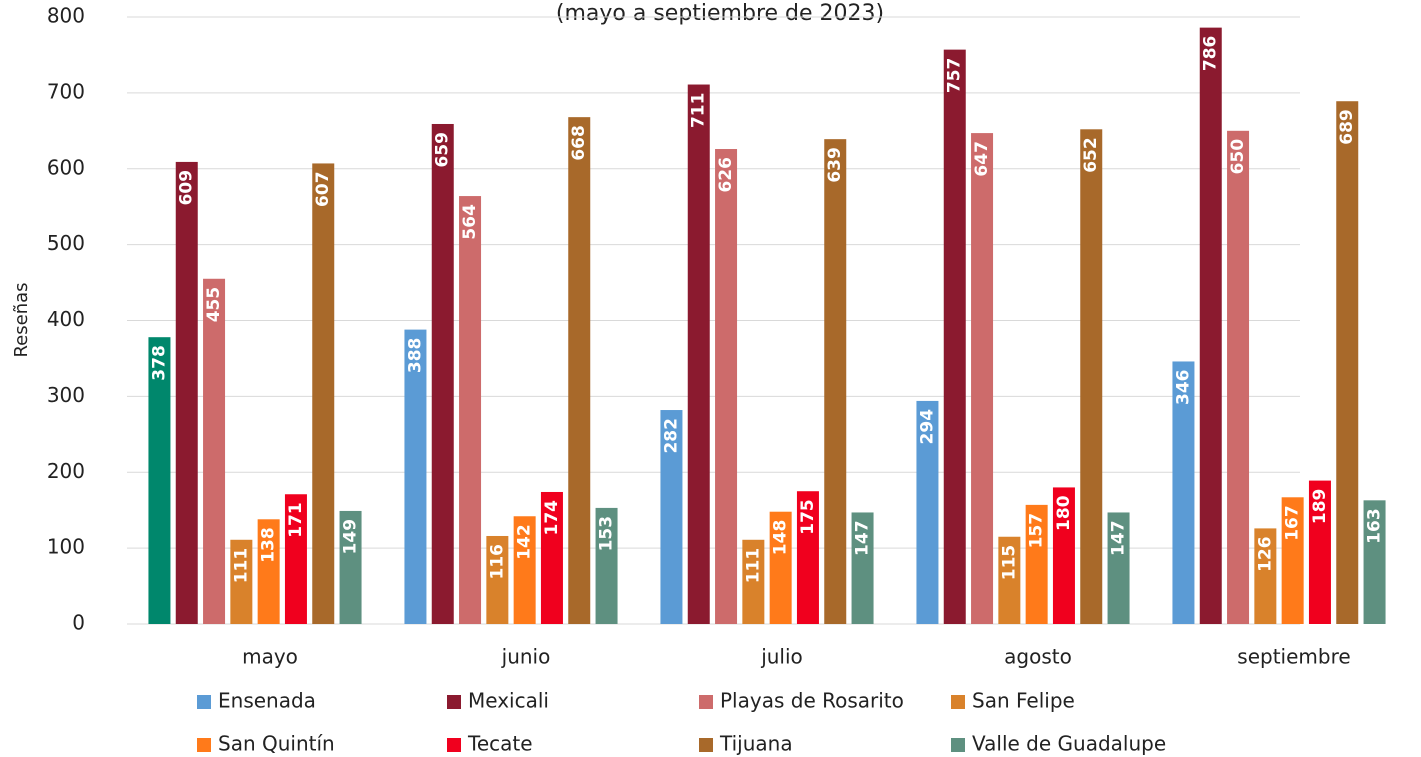  Describe the element at coordinates (812, 701) in the screenshot. I see `legend-label: Playas de Rosarito` at that location.